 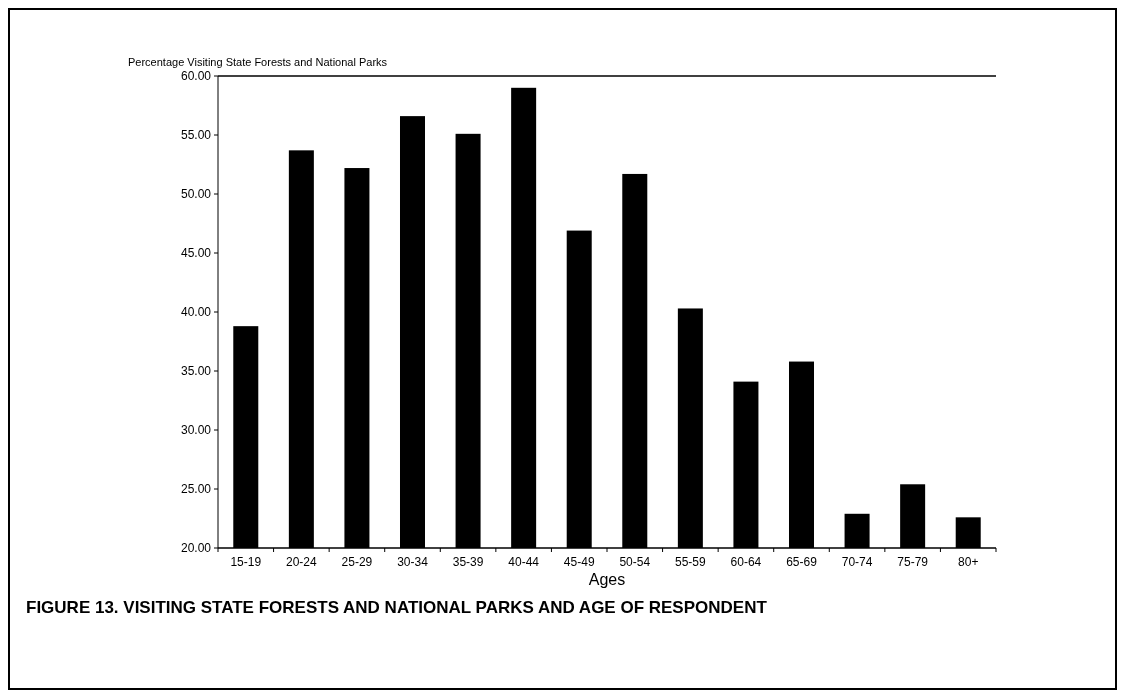 What do you see at coordinates (196, 548) in the screenshot?
I see `y-tick-label: 20.00` at bounding box center [196, 548].